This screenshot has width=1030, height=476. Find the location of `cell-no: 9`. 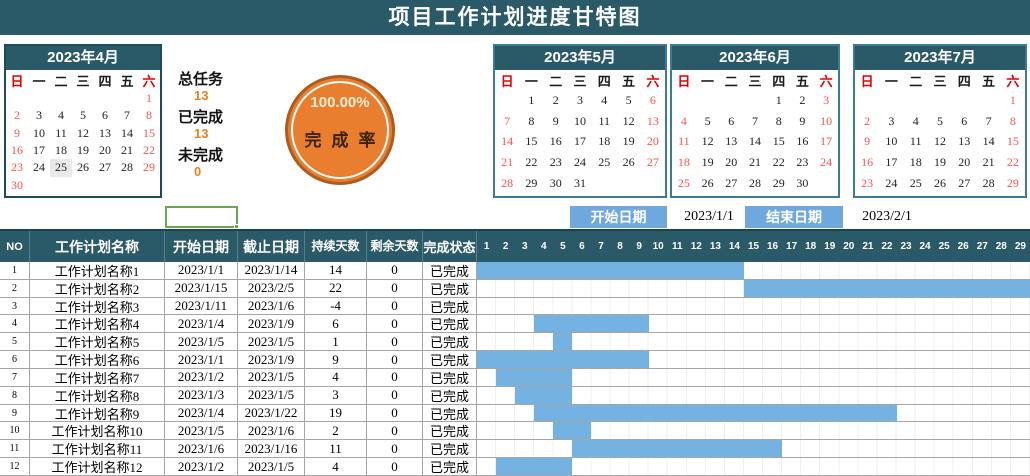

cell-no: 9 is located at coordinates (15, 413).